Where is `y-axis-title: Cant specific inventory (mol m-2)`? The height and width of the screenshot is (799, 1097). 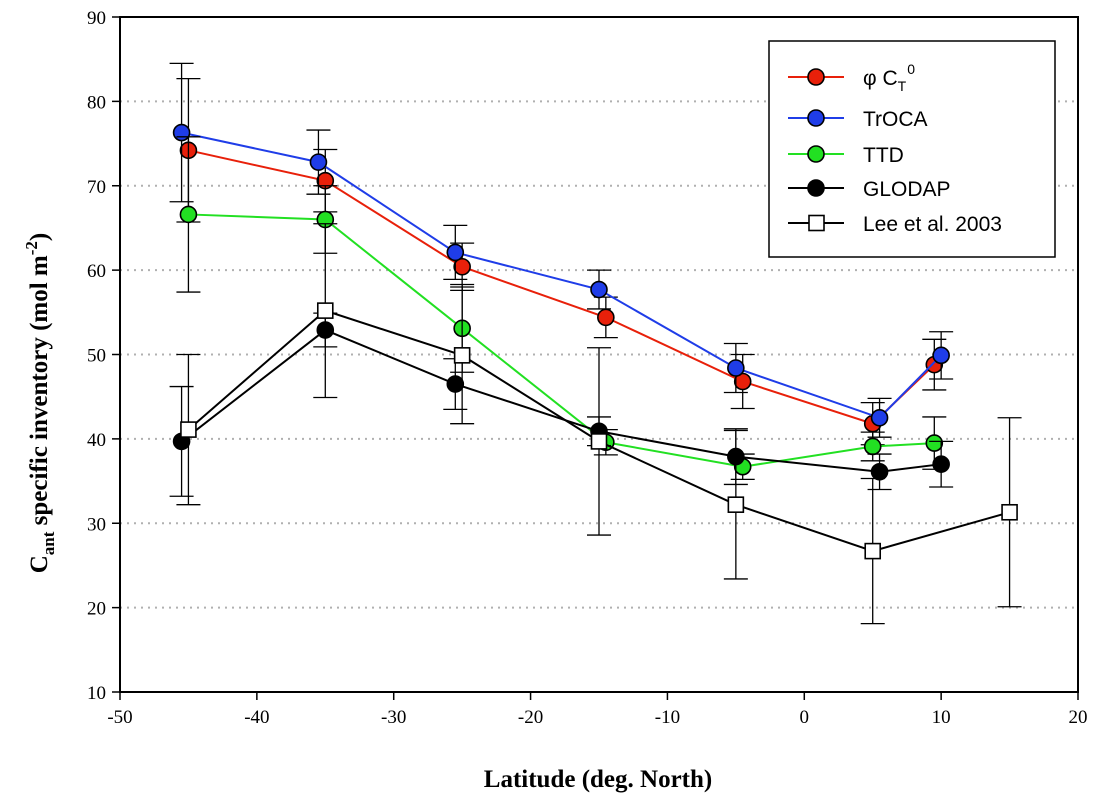
y-axis-title: Cant specific inventory (mol m-2) is located at coordinates (40, 403).